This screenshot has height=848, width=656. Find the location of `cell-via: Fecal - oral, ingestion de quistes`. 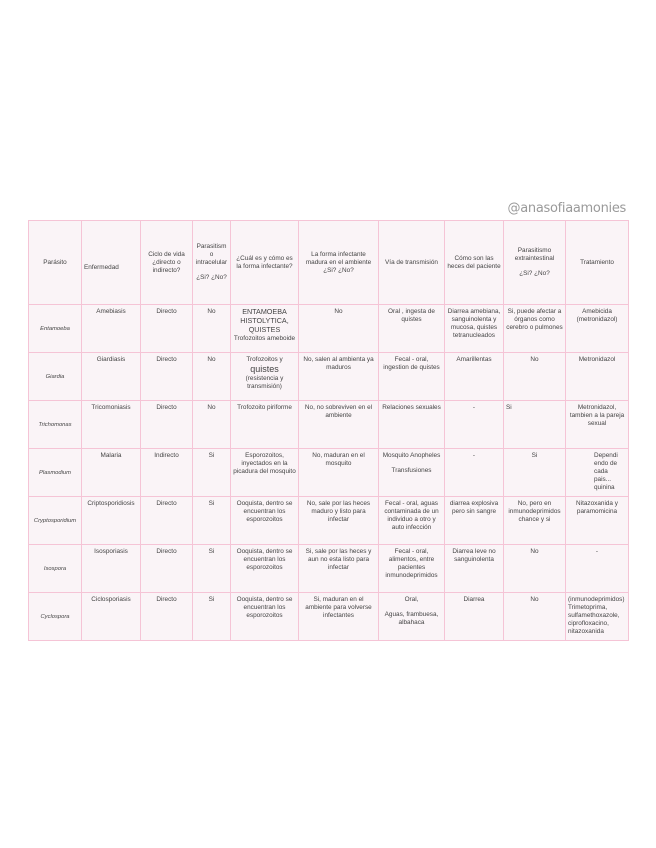

cell-via: Fecal - oral, ingestion de quistes is located at coordinates (411, 376).